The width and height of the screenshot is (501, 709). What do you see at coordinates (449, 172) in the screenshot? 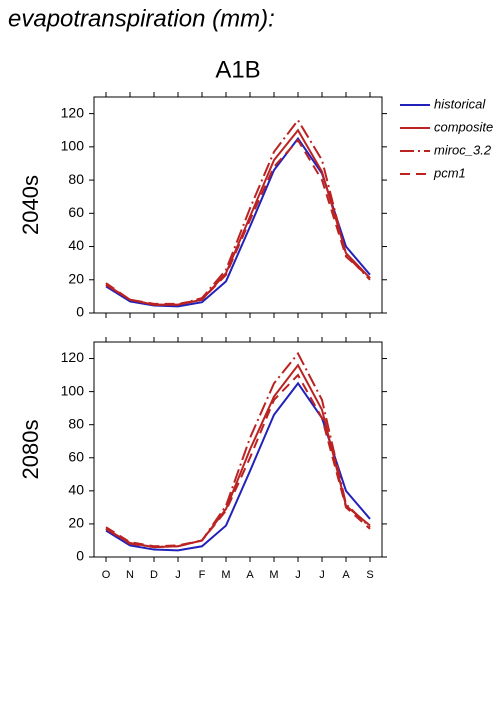
I see `legend-label: pcm1` at bounding box center [449, 172].